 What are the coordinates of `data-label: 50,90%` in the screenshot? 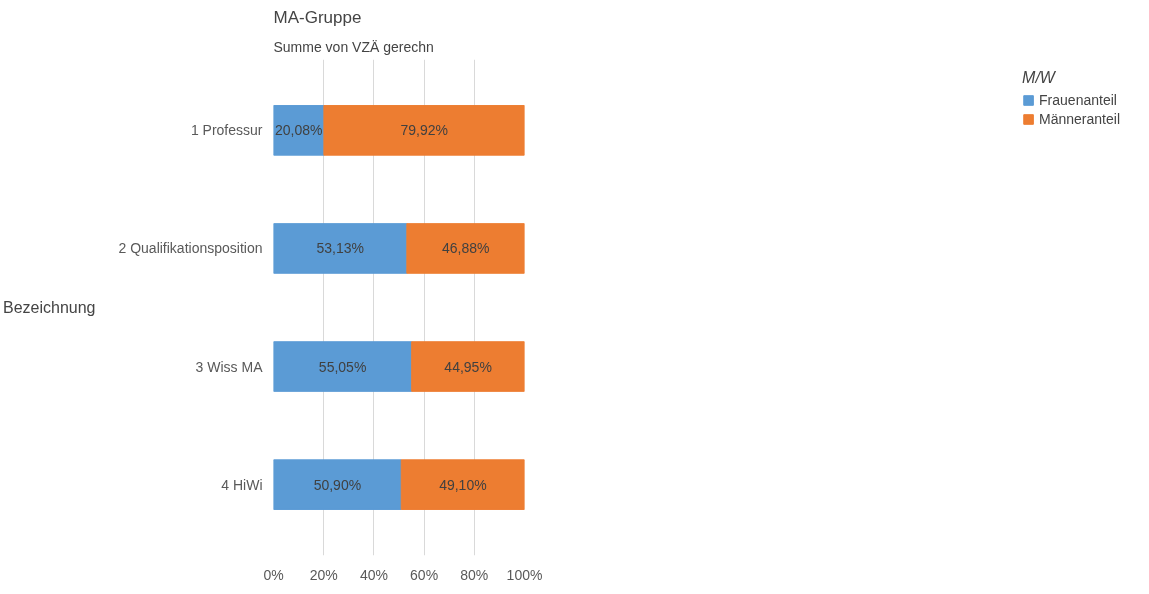 It's located at (337, 484).